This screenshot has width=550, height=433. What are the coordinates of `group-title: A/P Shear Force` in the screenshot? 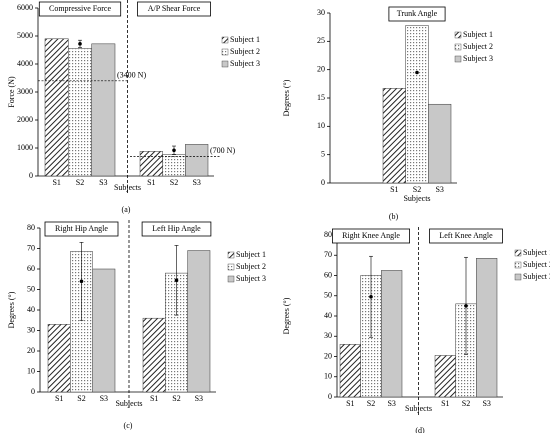 It's located at (174, 8).